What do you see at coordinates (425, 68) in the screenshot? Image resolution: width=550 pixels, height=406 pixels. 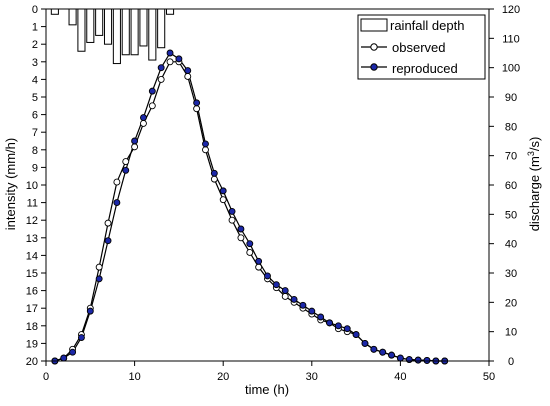 I see `legend-reproduced-label: reproduced` at bounding box center [425, 68].